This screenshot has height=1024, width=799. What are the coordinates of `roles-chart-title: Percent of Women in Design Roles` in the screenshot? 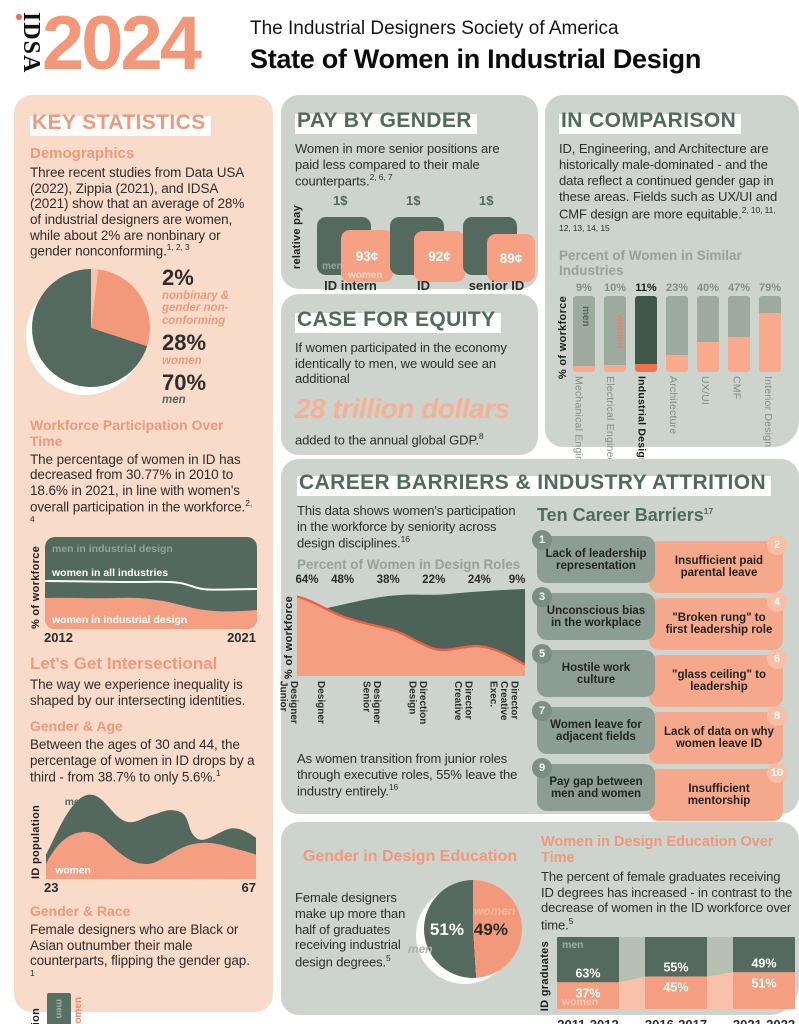 It's located at (409, 565).